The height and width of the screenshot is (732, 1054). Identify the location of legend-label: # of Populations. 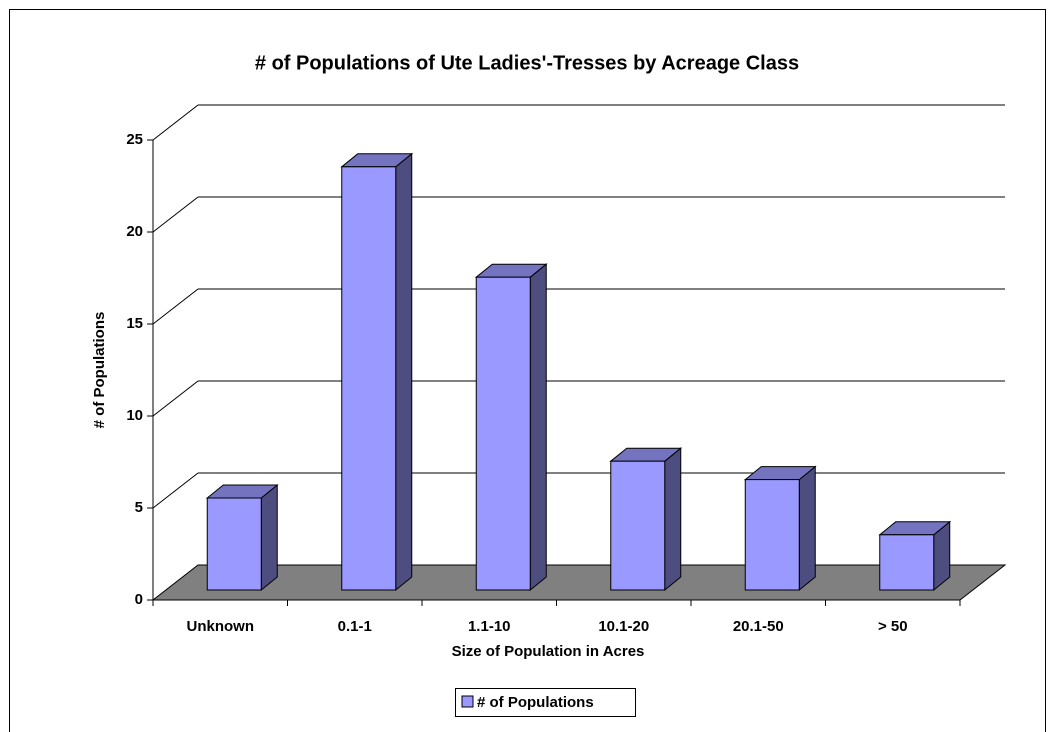
(535, 702).